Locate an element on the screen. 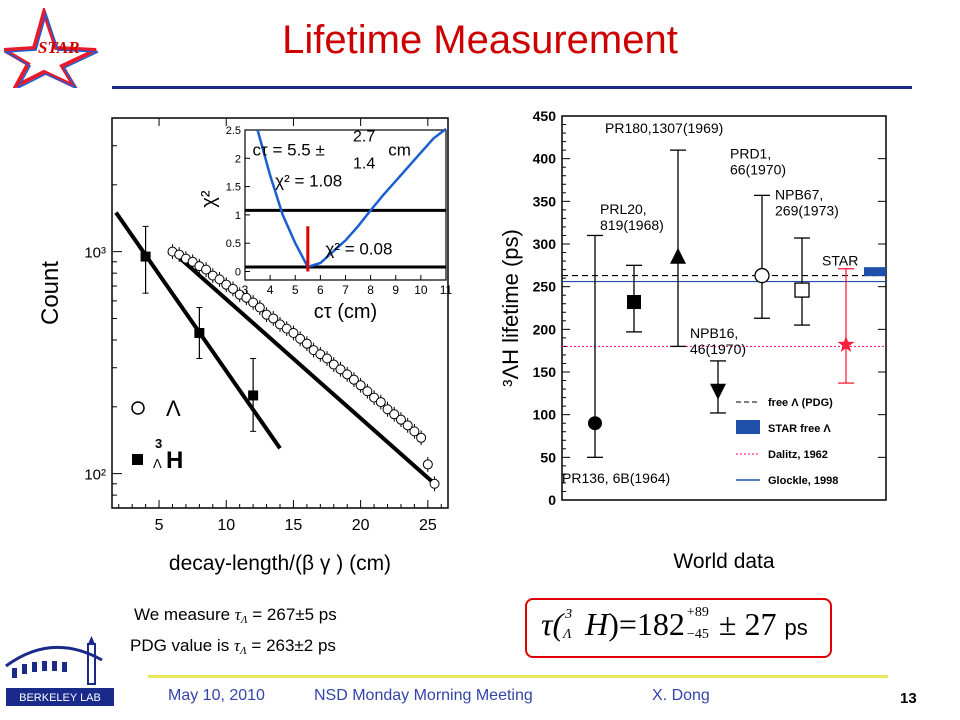  inset-x-tick-label: 10 is located at coordinates (421, 290).